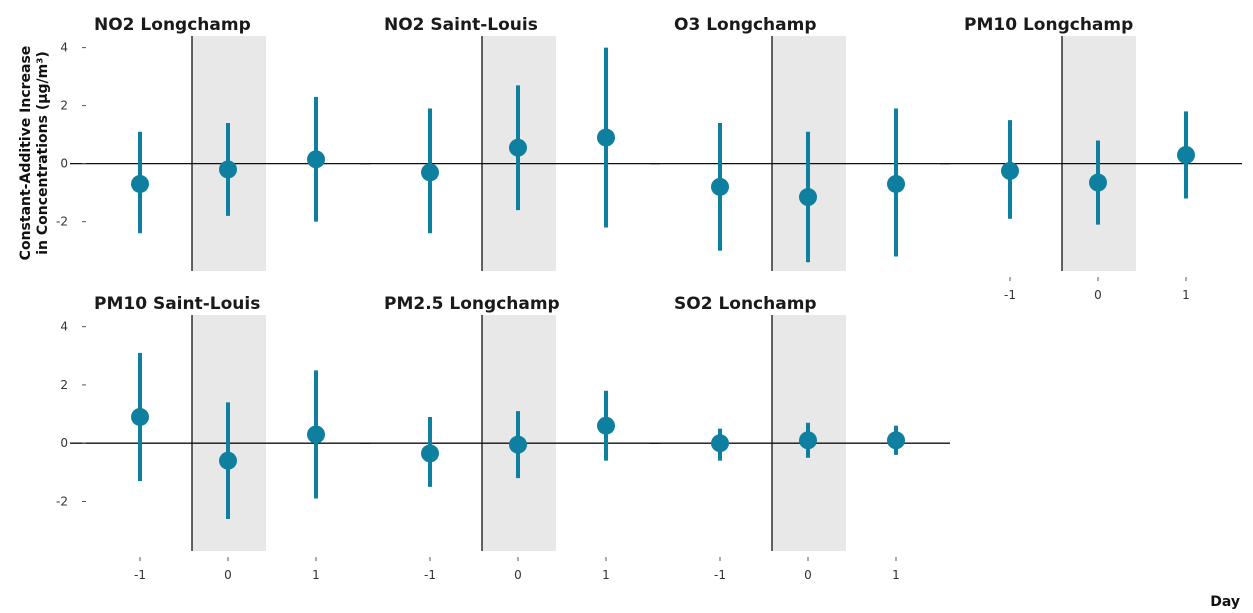 The height and width of the screenshot is (613, 1253). What do you see at coordinates (172, 25) in the screenshot?
I see `panel-title: NO2 Longchamp` at bounding box center [172, 25].